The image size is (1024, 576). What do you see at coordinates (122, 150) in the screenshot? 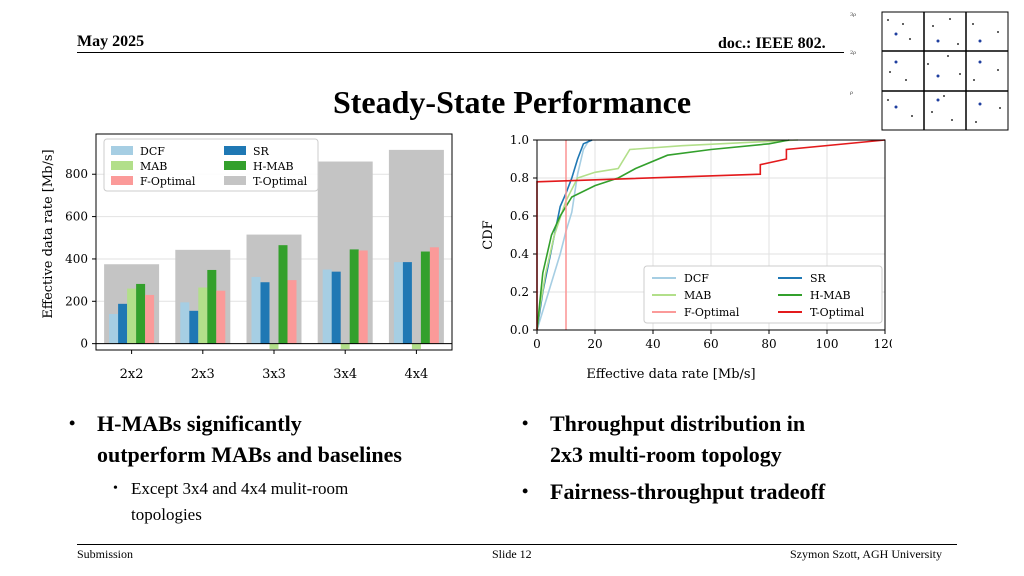
I see `bar-legend-swatch-dcf` at bounding box center [122, 150].